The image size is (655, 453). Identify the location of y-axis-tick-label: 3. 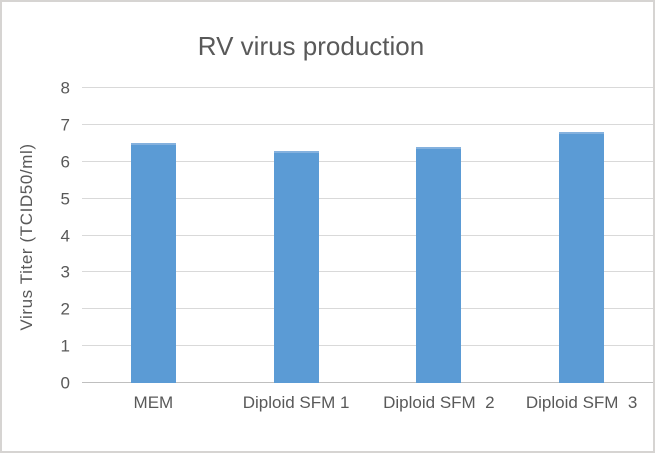
(65, 272).